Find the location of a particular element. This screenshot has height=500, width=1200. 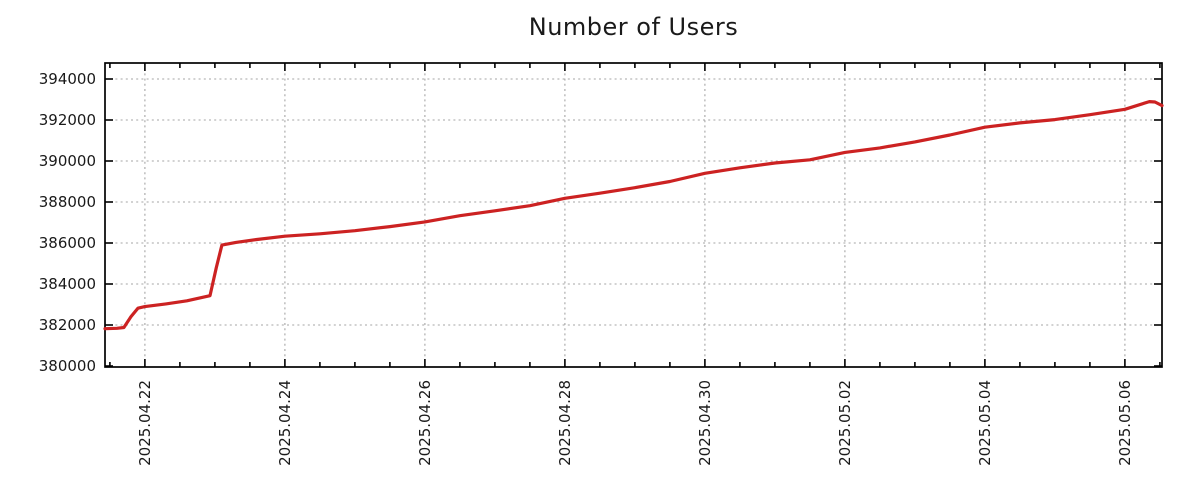

y-tick-label: 392000 is located at coordinates (67, 120).